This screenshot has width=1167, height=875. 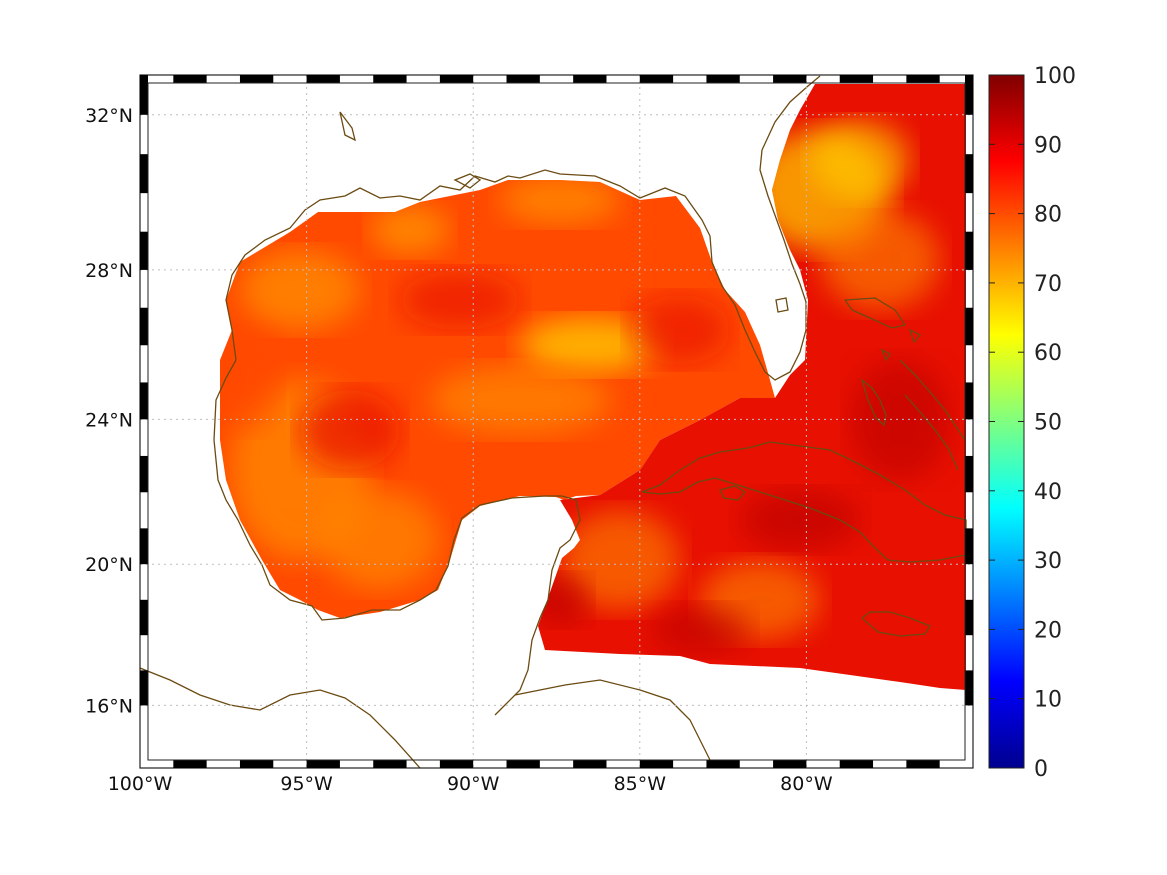 What do you see at coordinates (473, 784) in the screenshot?
I see `lon-tick-label: 90°W` at bounding box center [473, 784].